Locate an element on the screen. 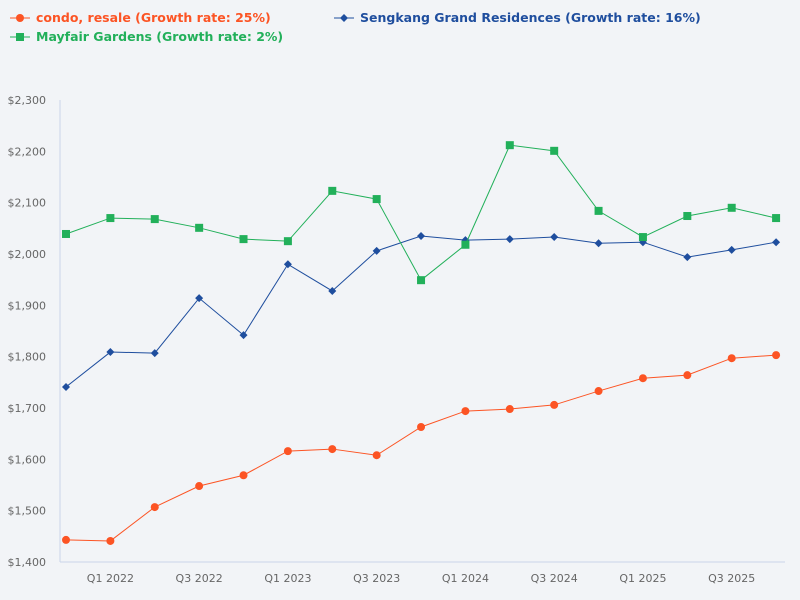 The height and width of the screenshot is (600, 800). x-tick-label: Q1 2022 is located at coordinates (110, 578).